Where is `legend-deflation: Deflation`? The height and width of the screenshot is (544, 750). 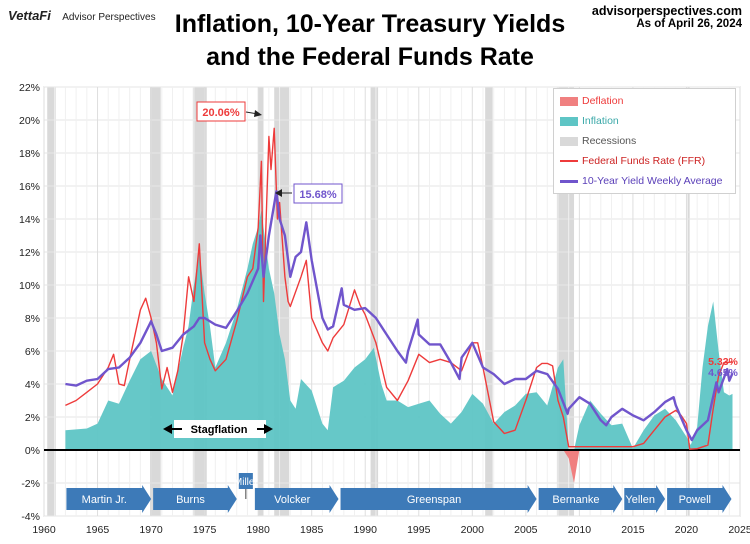
legend-deflation: Deflation is located at coordinates (591, 101).